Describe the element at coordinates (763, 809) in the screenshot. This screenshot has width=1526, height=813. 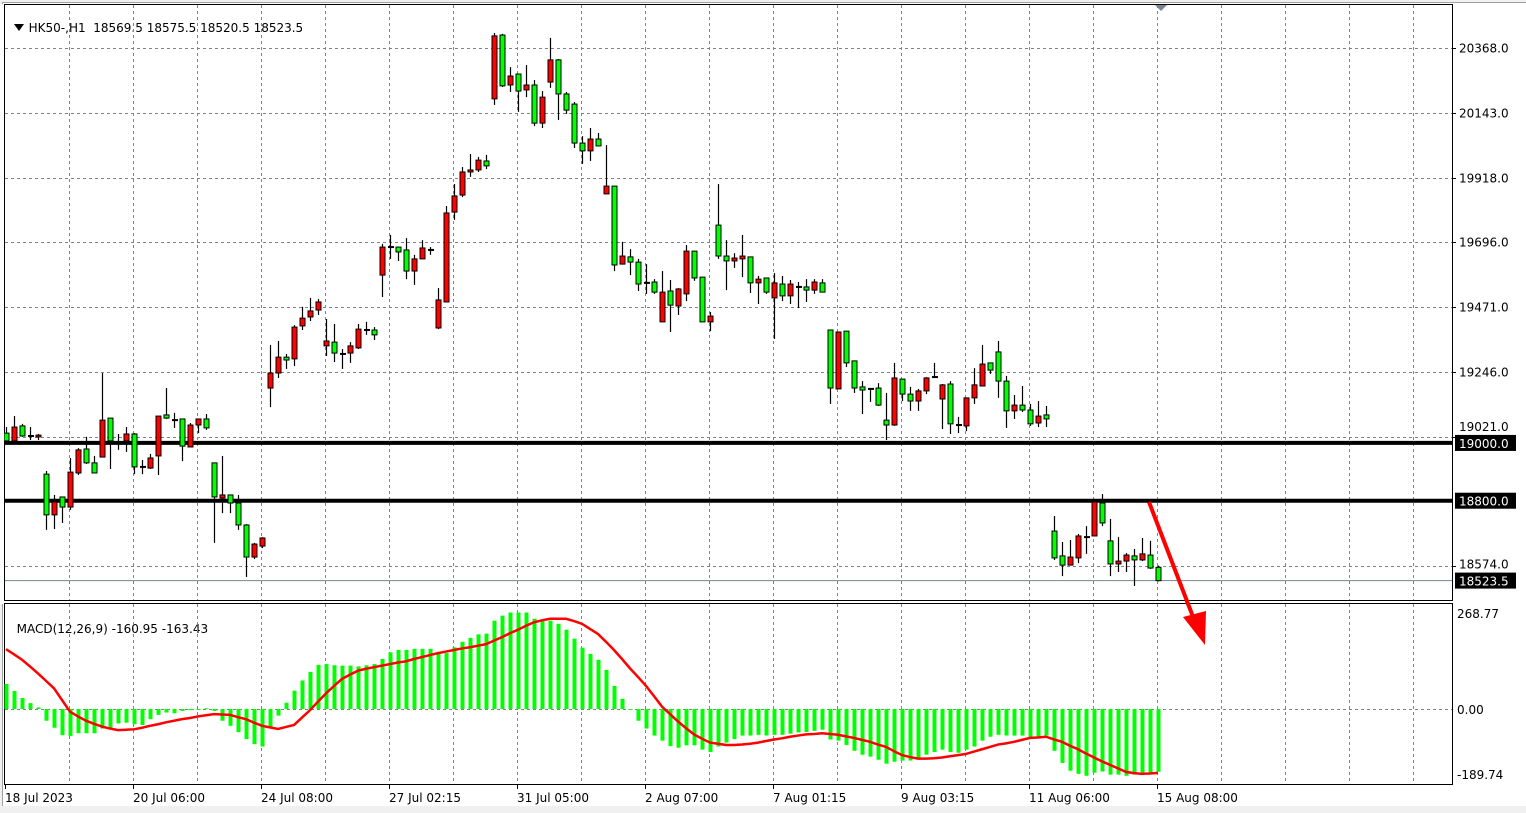
I see `status-strip` at that location.